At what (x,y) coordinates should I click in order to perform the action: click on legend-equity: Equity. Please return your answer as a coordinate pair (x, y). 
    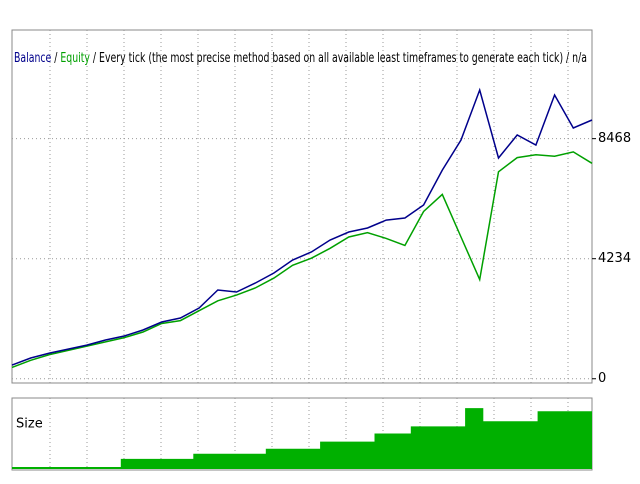
    Looking at the image, I should click on (75, 58).